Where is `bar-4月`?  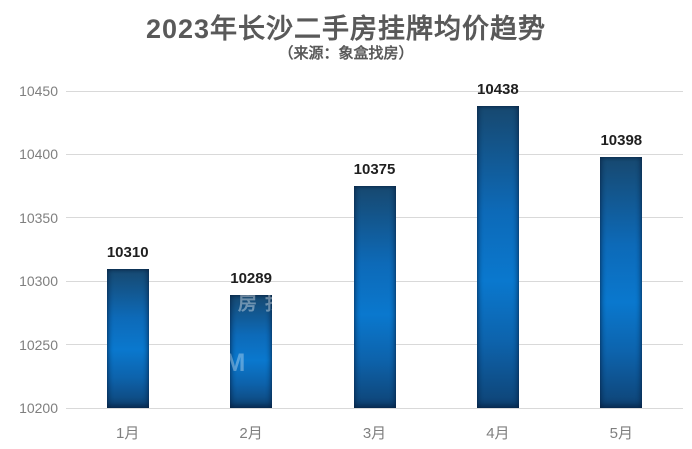
bar-4月 is located at coordinates (497, 257).